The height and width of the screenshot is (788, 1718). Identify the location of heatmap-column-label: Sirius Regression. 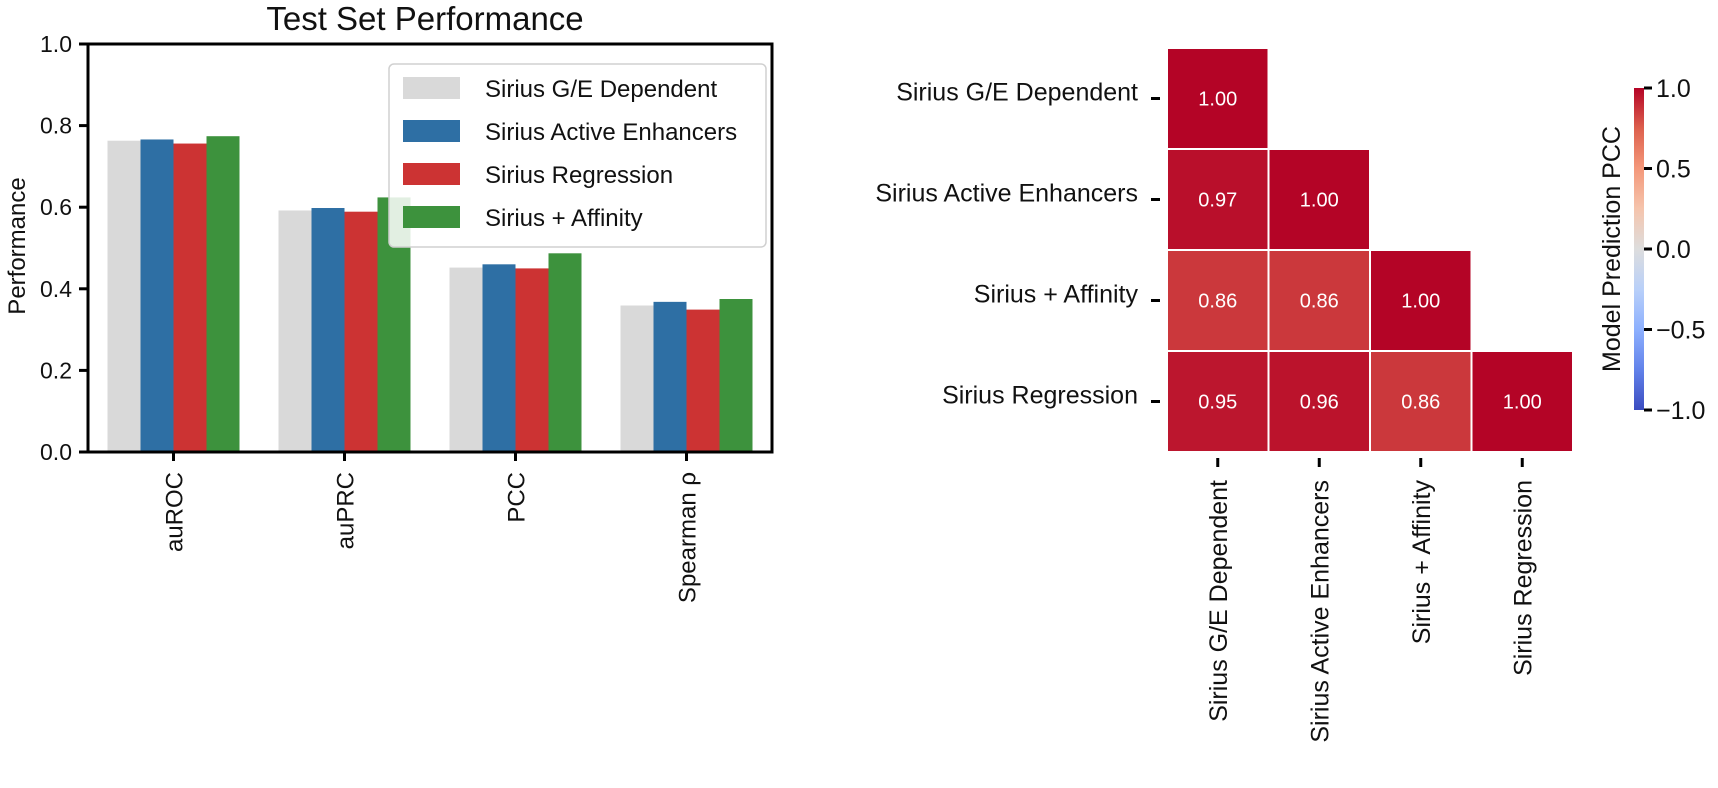
(1523, 578).